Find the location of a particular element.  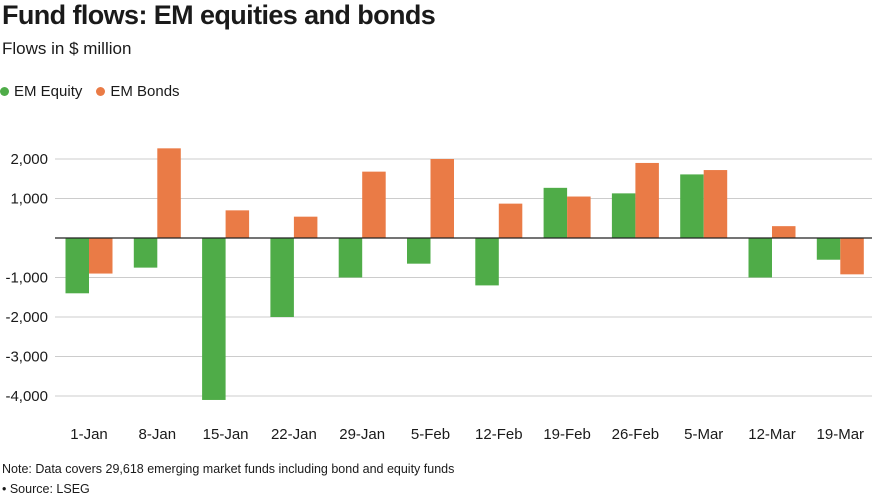

x-tick-label: 12-Mar is located at coordinates (772, 434).